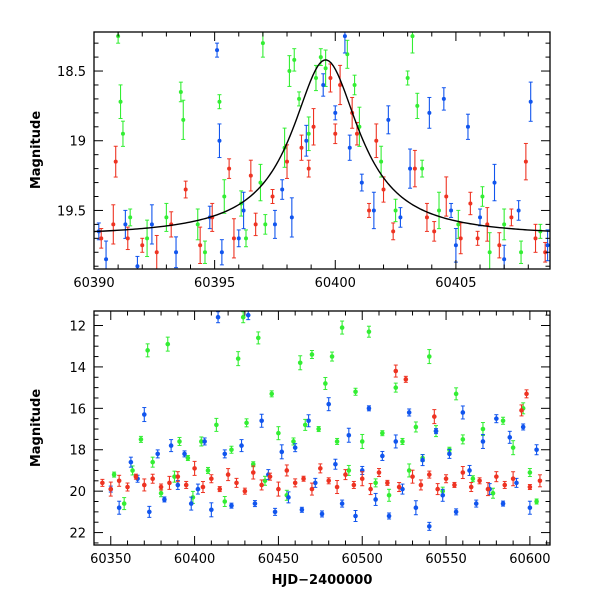 This screenshot has width=600, height=600. What do you see at coordinates (77, 492) in the screenshot?
I see `bottom-y-tick-label: 20` at bounding box center [77, 492].